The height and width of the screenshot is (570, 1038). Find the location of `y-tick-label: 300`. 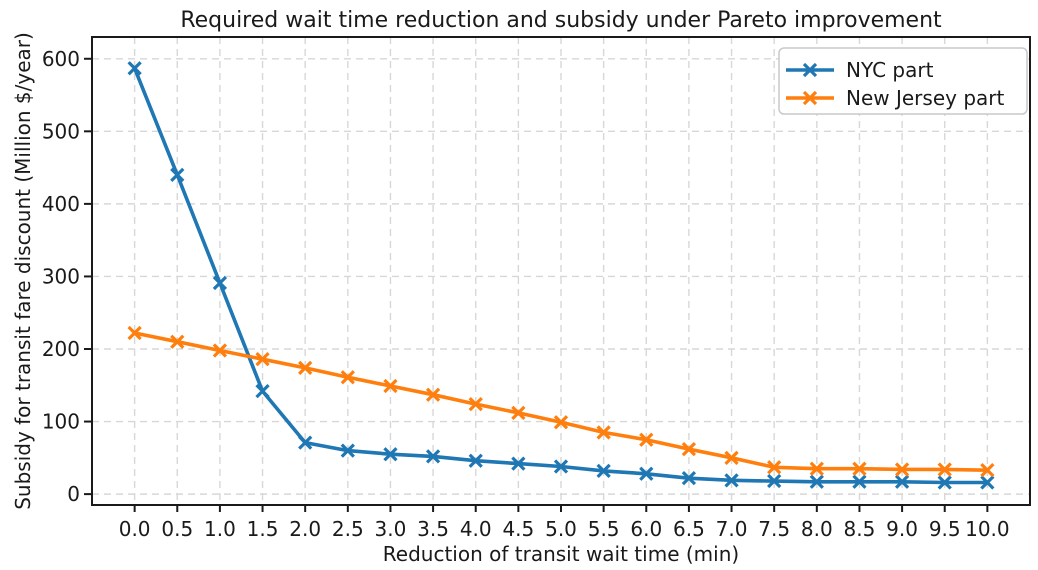

y-tick-label: 300 is located at coordinates (61, 276).